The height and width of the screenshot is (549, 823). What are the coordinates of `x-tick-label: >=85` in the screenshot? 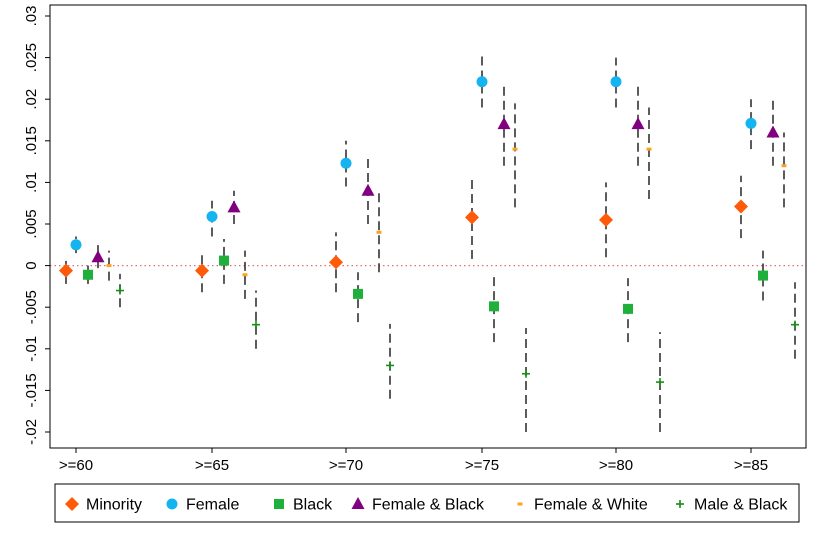 It's located at (751, 465).